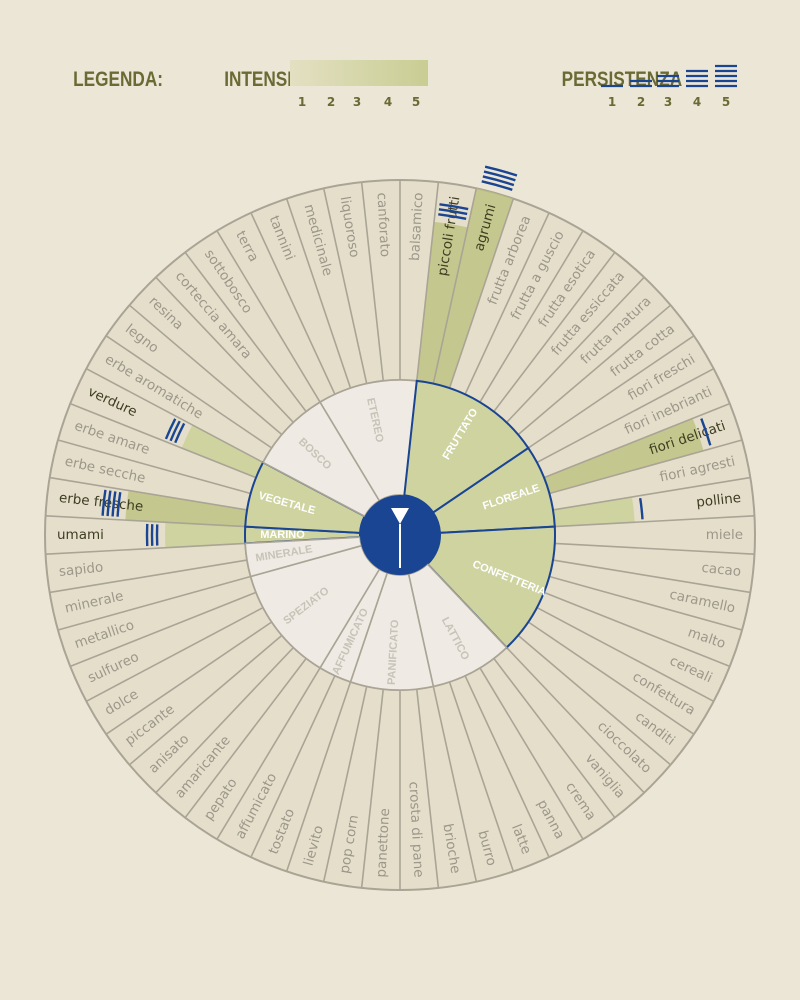 This screenshot has height=1000, width=800. Describe the element at coordinates (383, 843) in the screenshot. I see `descriptor-label-panettone: panettone` at that location.